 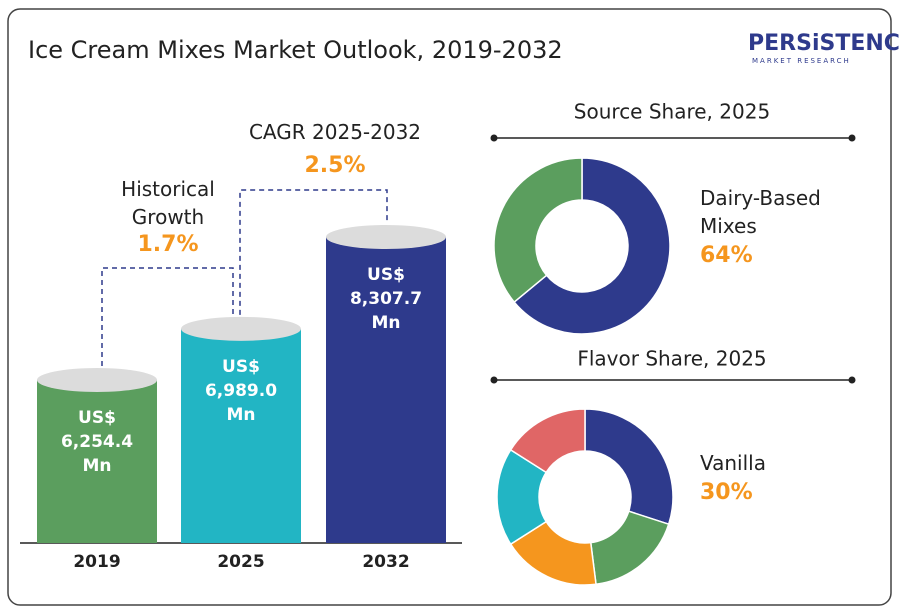 What do you see at coordinates (97, 442) in the screenshot?
I see `value-label: US$ 6,254.4 Mn` at bounding box center [97, 442].